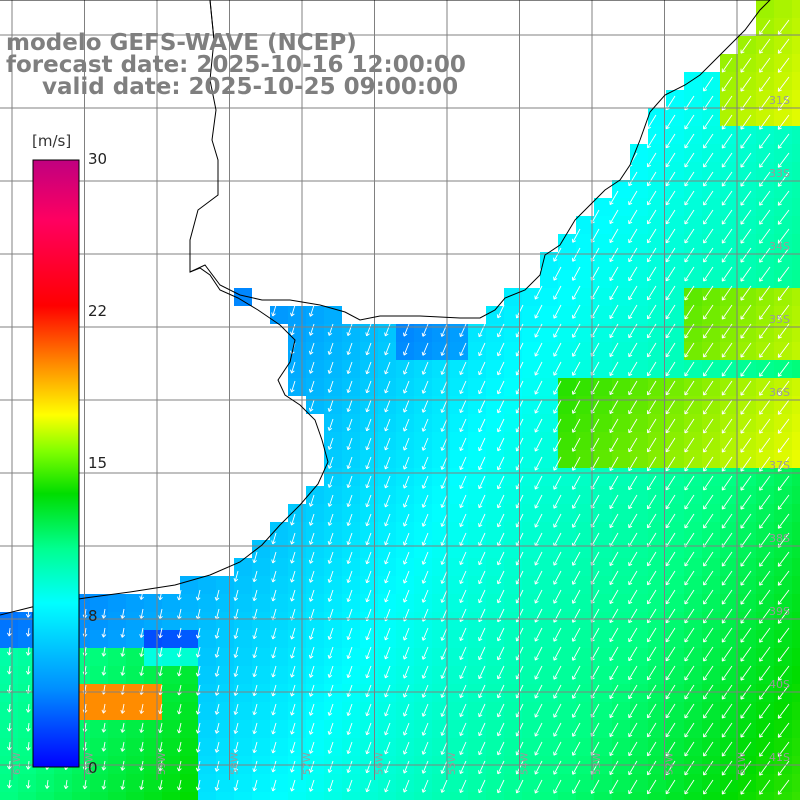 This screenshot has height=800, width=800. I want to click on lat-label: 39S, so click(779, 611).